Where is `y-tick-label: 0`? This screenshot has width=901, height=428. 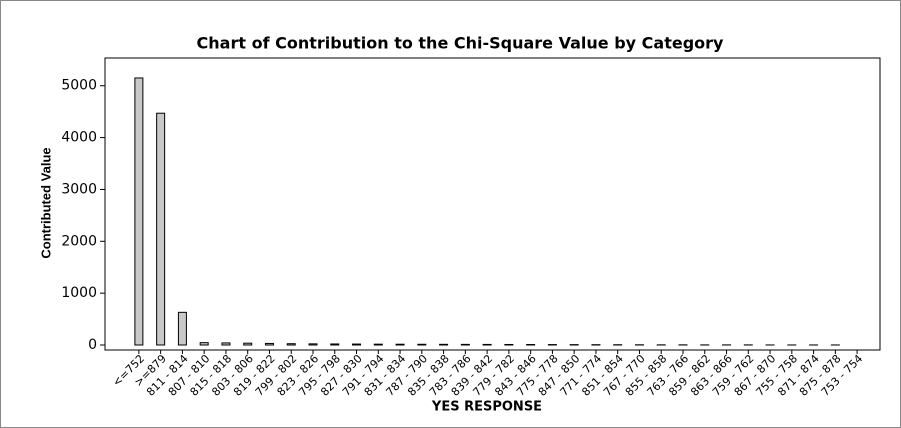 y-tick-label: 0 is located at coordinates (92, 345).